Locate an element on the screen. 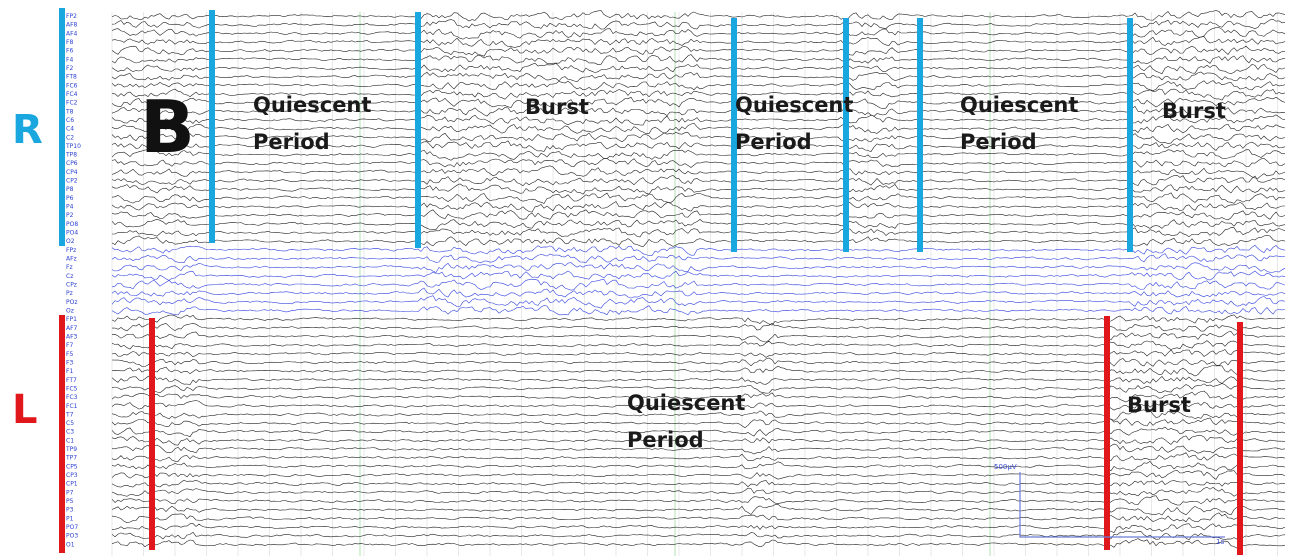 The image size is (1292, 559). channel-label: F2 is located at coordinates (69, 68).